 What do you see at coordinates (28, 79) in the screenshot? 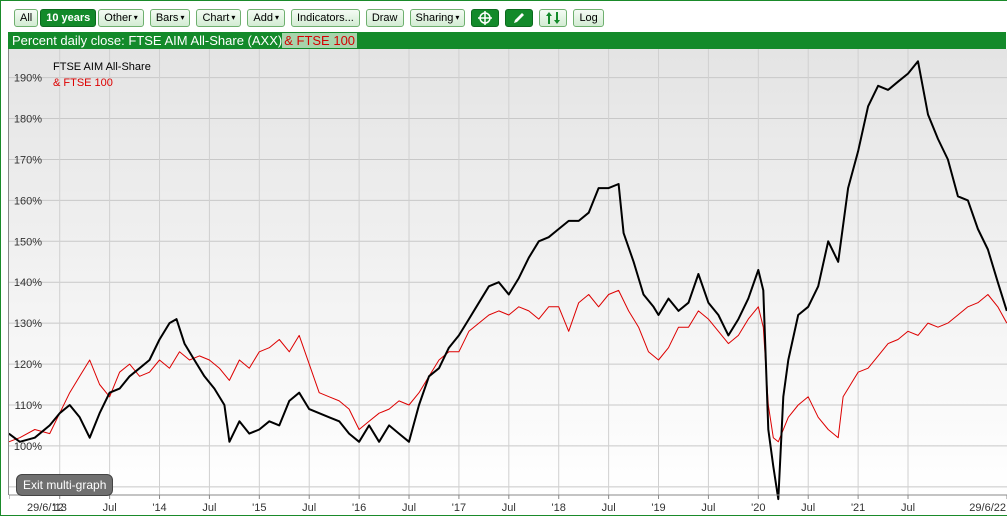
I see `y-tick-label: 190%` at bounding box center [28, 79].